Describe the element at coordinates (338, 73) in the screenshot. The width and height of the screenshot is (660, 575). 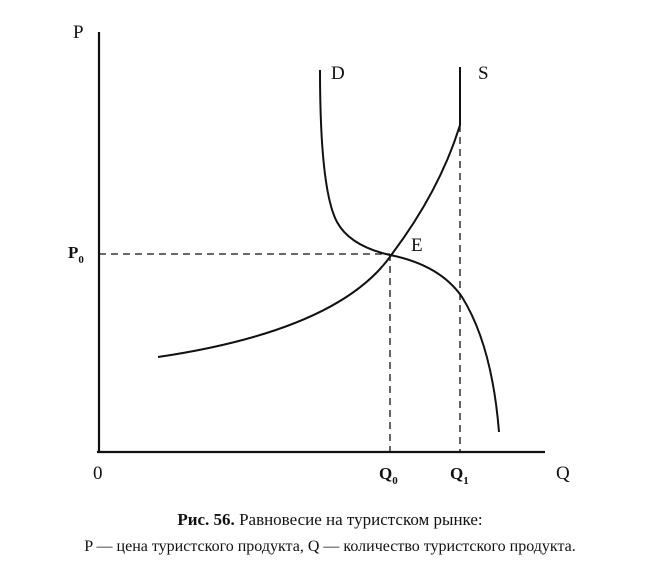
I see `demand-label: D` at that location.